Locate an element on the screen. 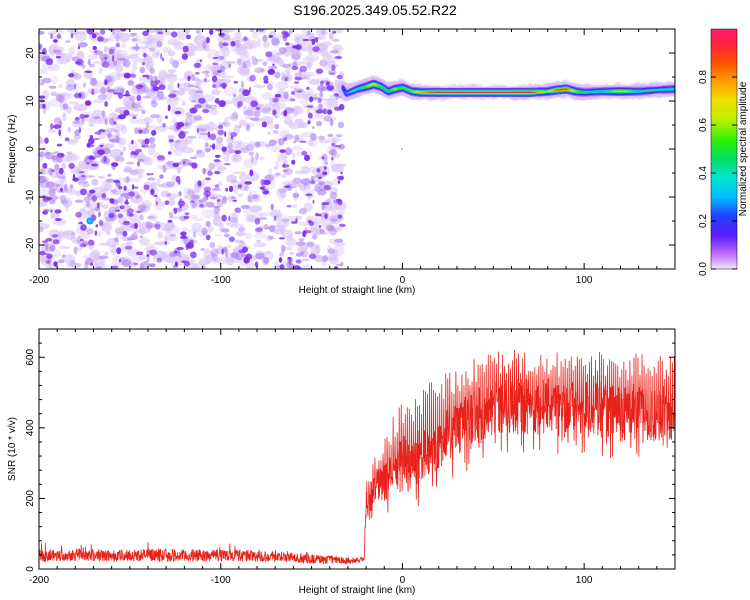  y-tick-label: 600 is located at coordinates (30, 356).